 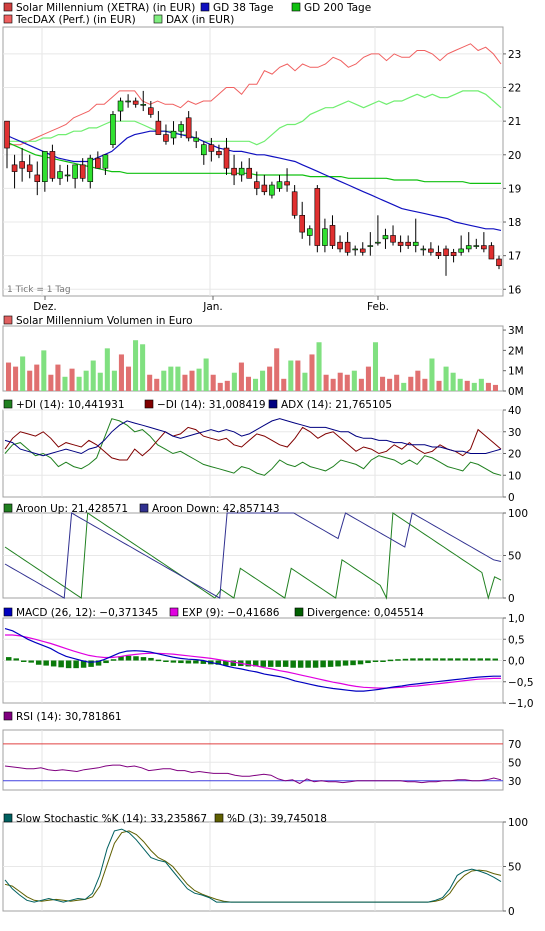 I want to click on macd-ytick-label: 0,0, so click(x=516, y=662).